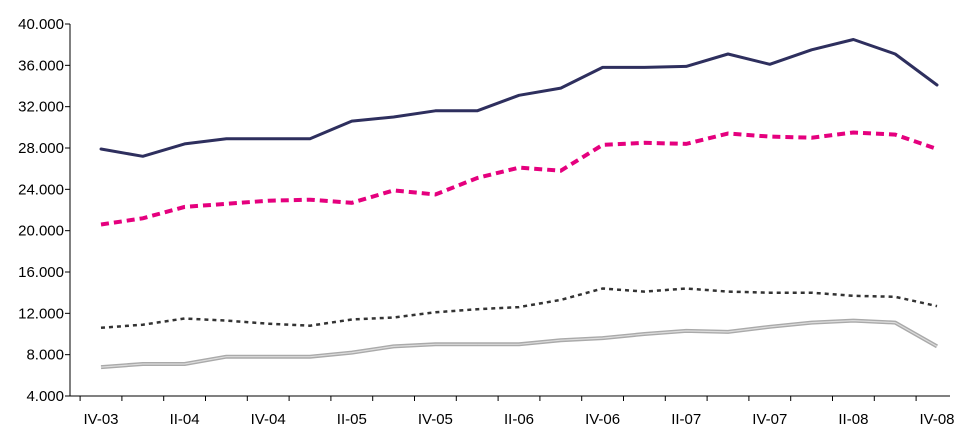 Image resolution: width=959 pixels, height=432 pixels. I want to click on x-tick-label: IV-05, so click(435, 419).